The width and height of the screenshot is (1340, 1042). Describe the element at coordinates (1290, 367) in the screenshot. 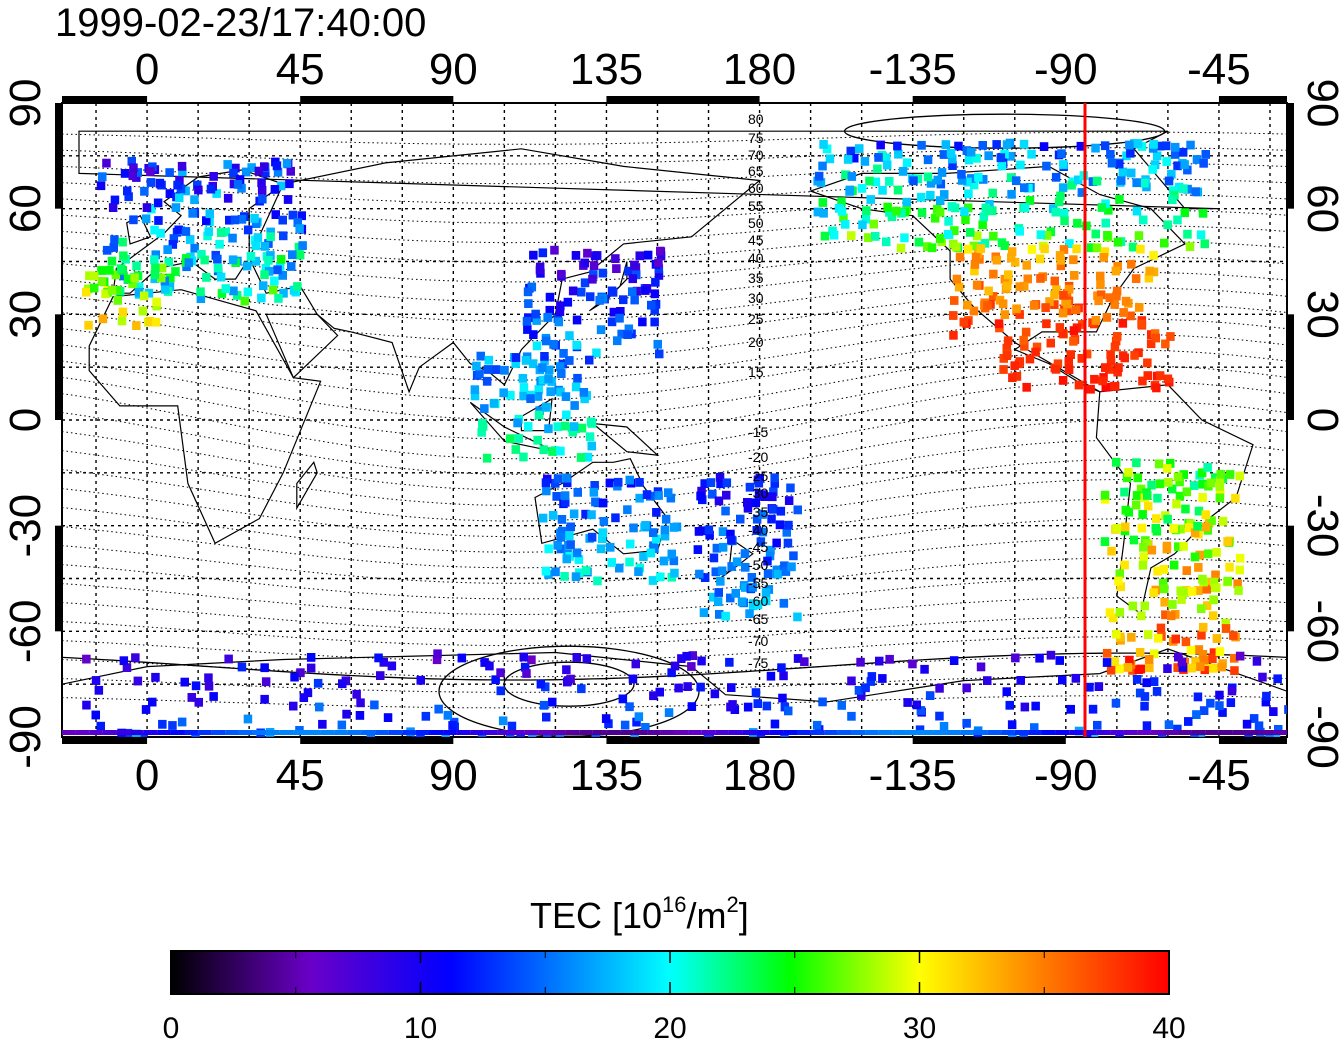

I see `frame-bar-right` at that location.